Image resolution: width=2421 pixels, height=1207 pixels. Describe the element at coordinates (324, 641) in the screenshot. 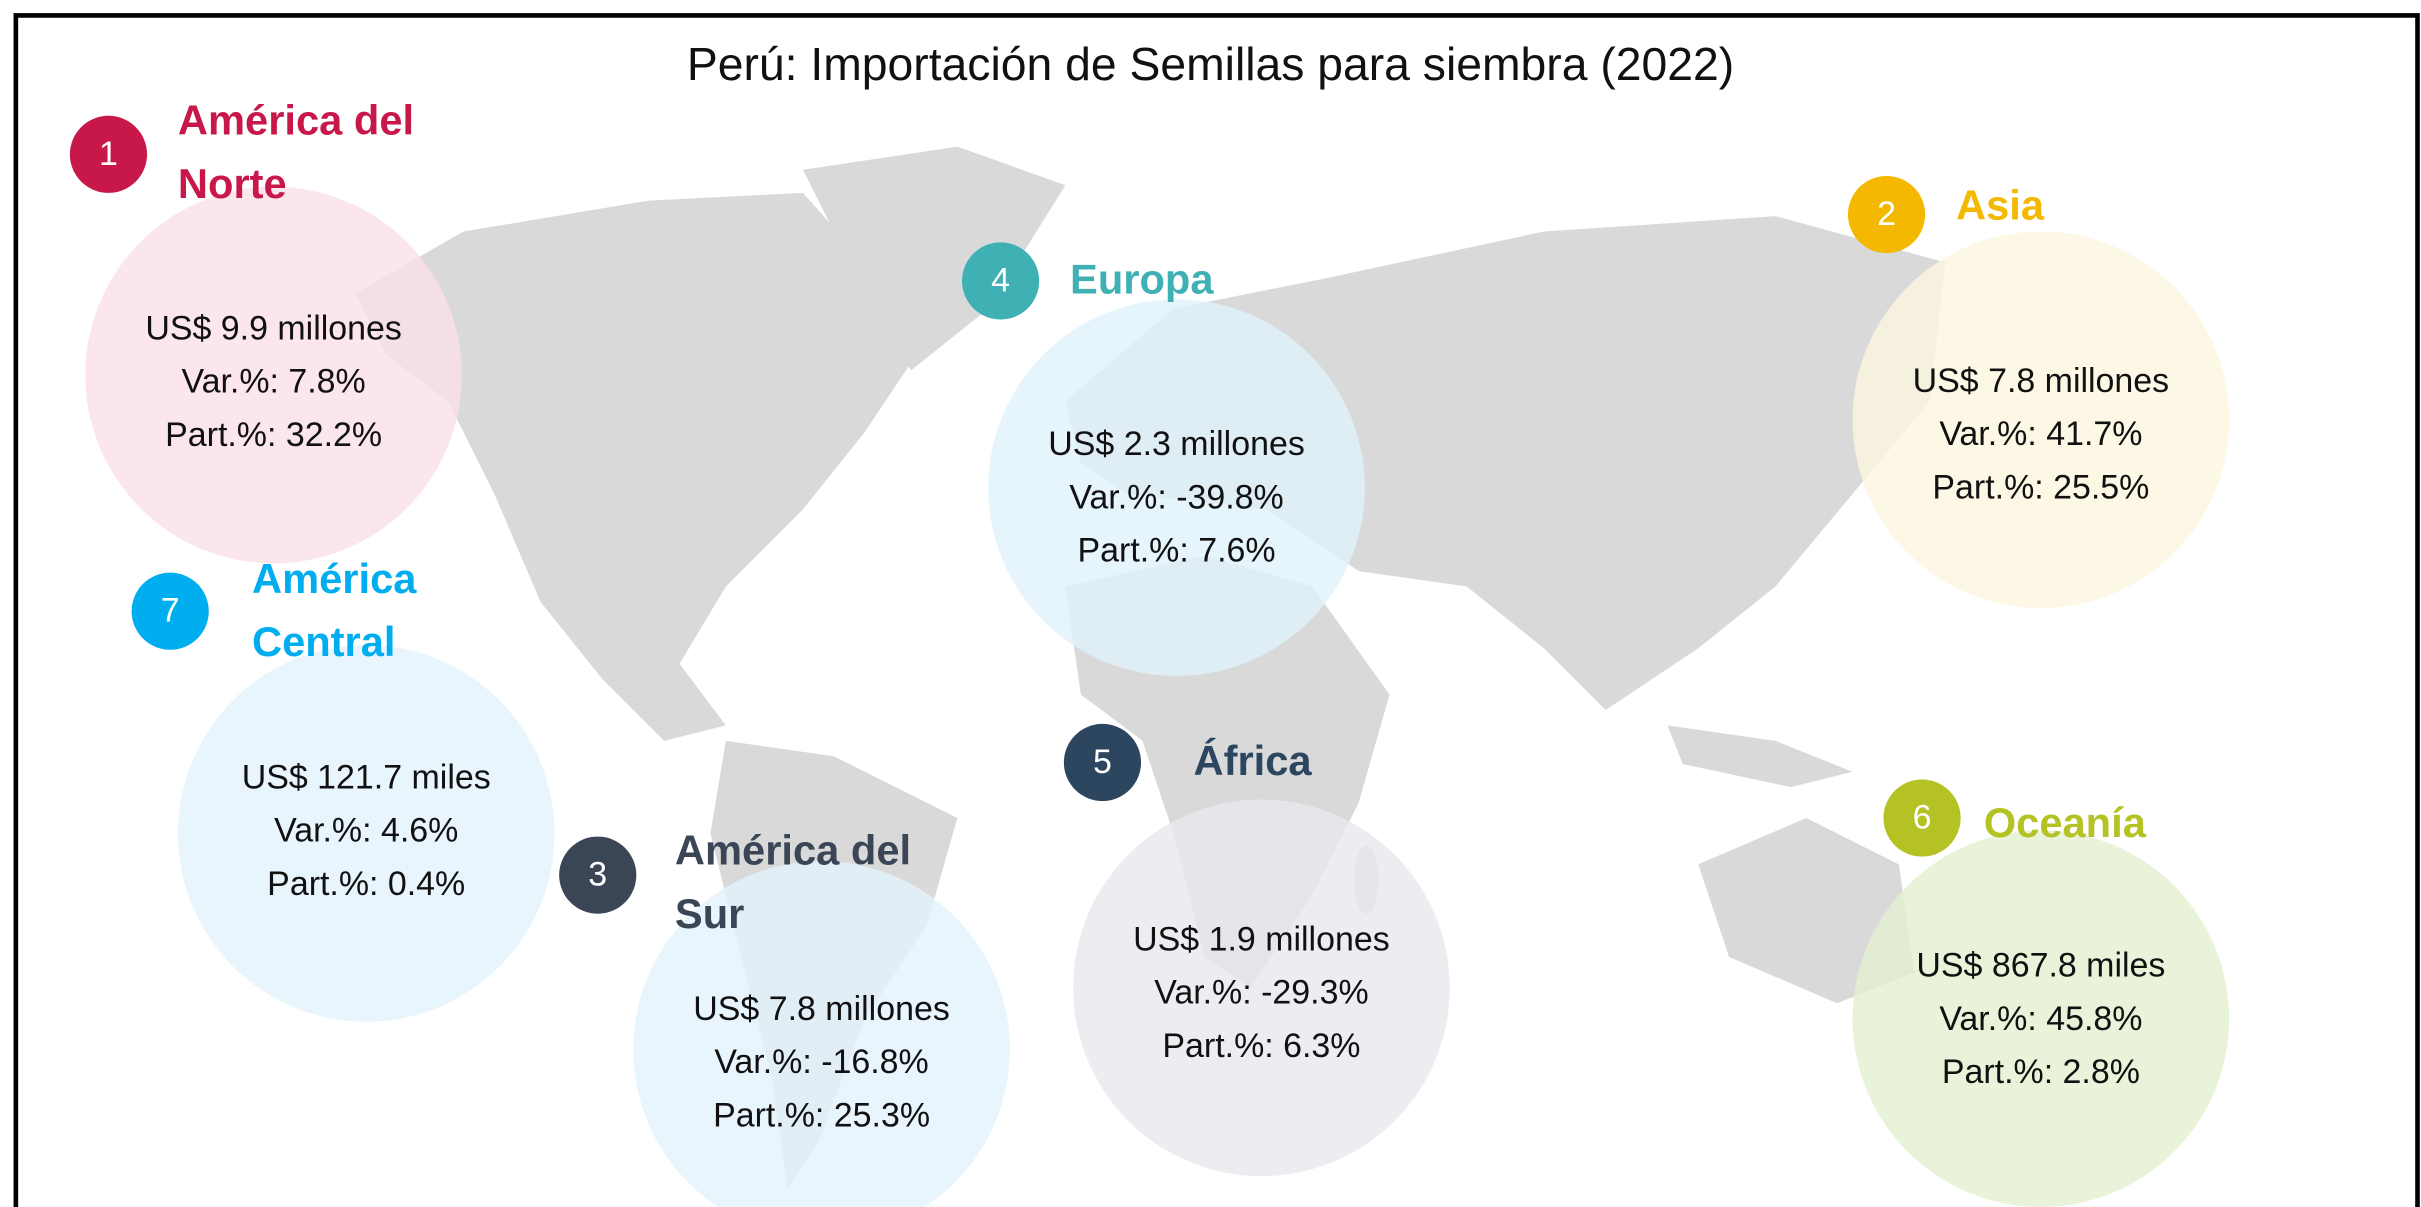

I see `region-name: Central` at that location.